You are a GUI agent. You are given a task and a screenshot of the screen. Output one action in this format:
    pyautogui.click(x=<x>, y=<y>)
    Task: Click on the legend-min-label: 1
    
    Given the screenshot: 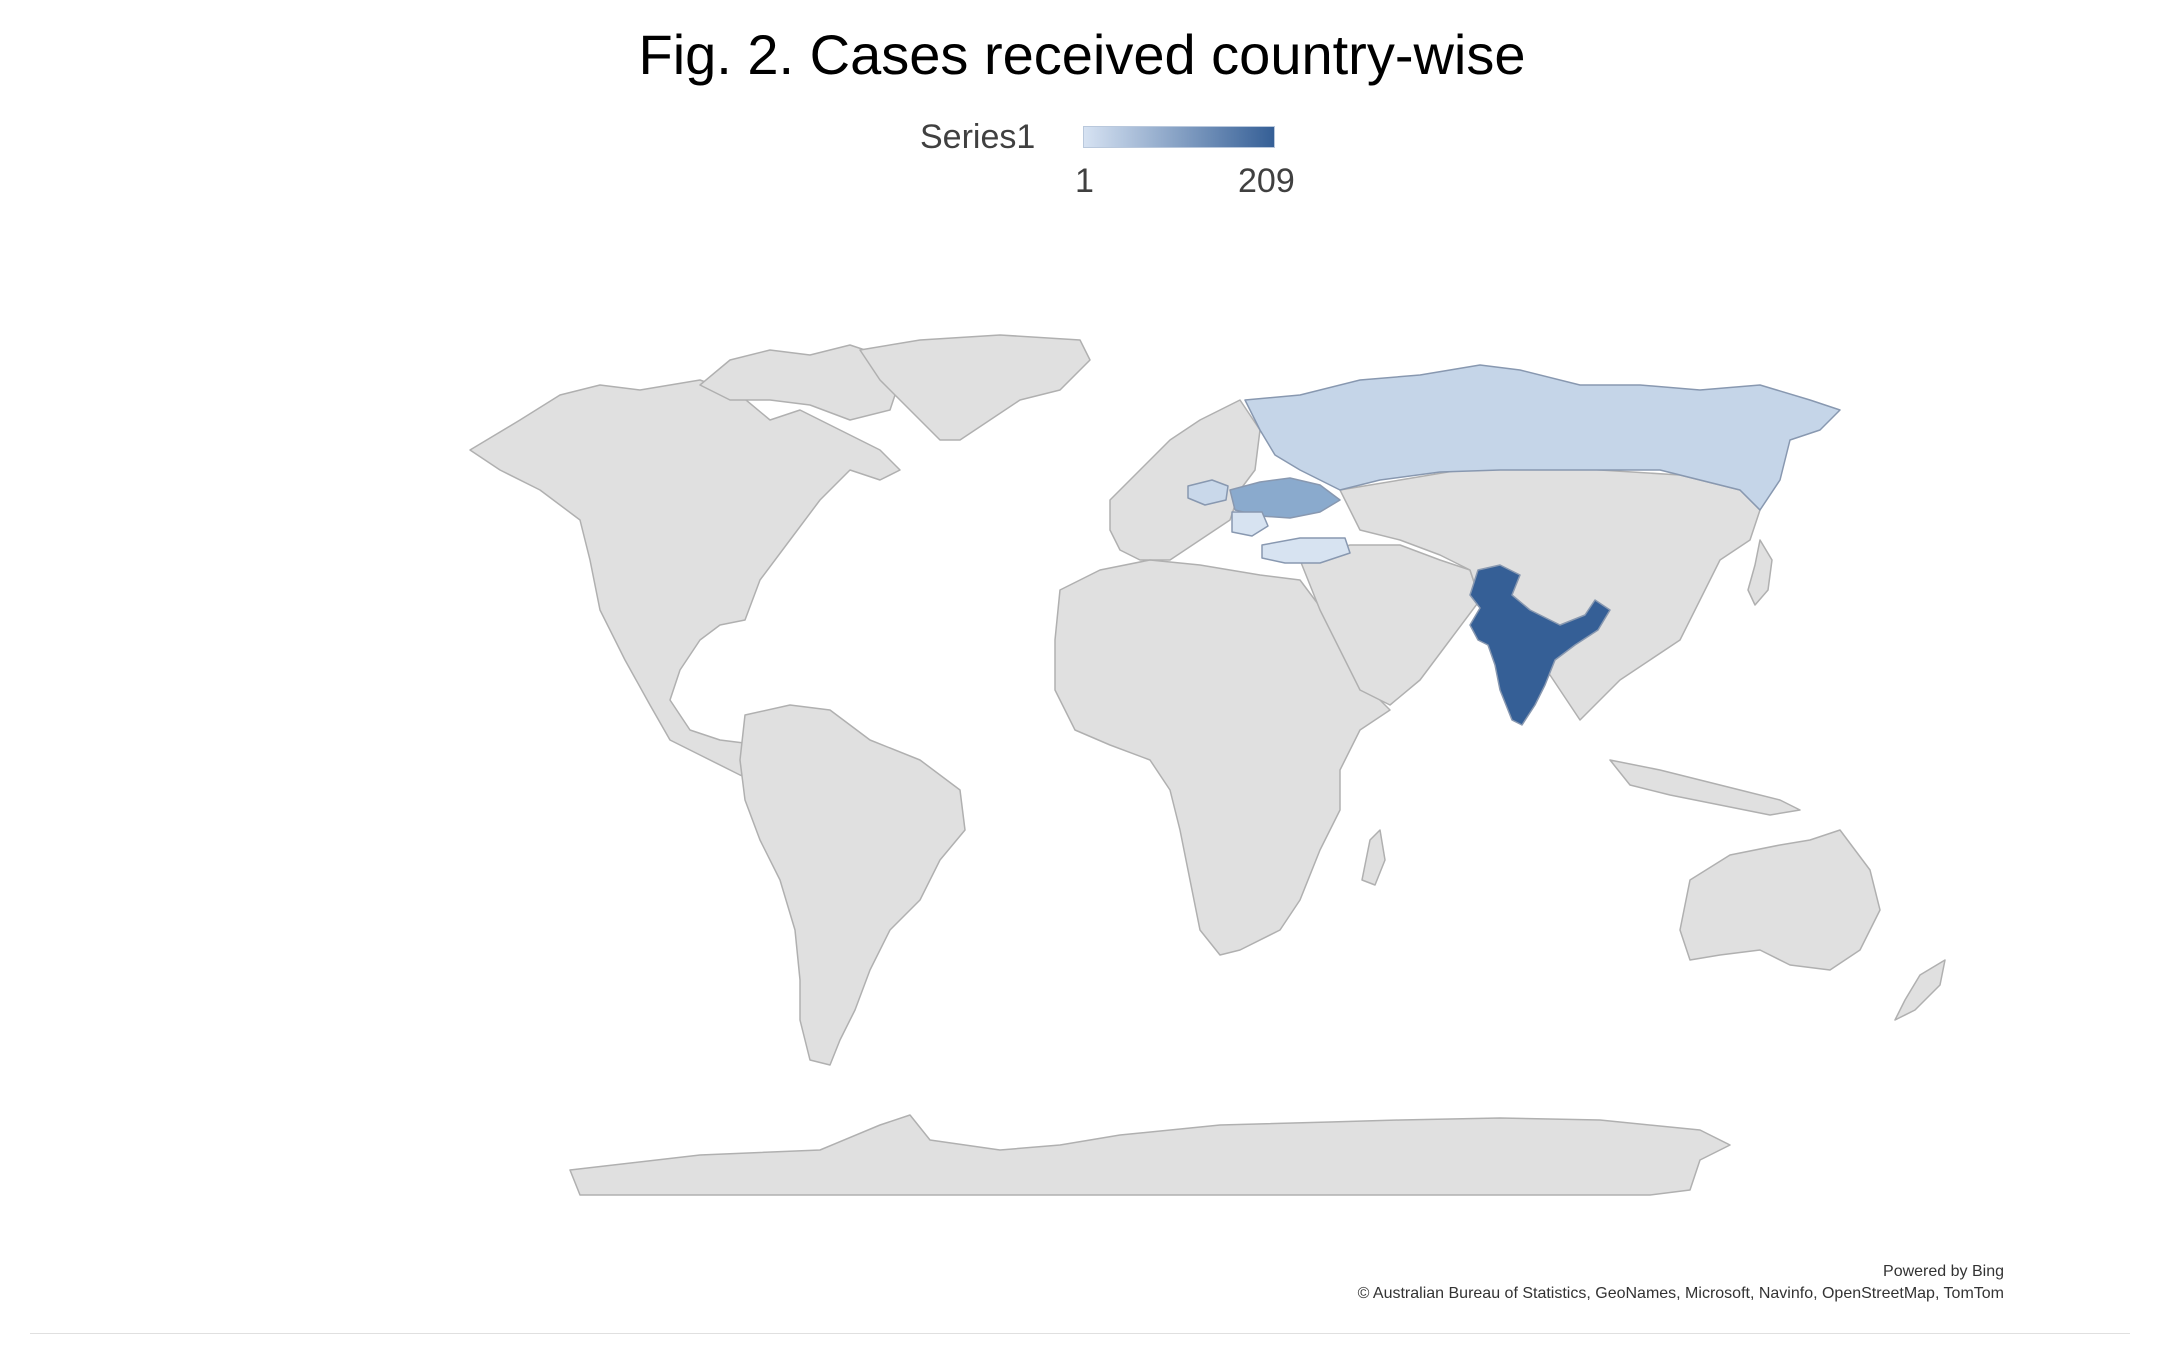 What is the action you would take?
    pyautogui.click(x=1084, y=181)
    